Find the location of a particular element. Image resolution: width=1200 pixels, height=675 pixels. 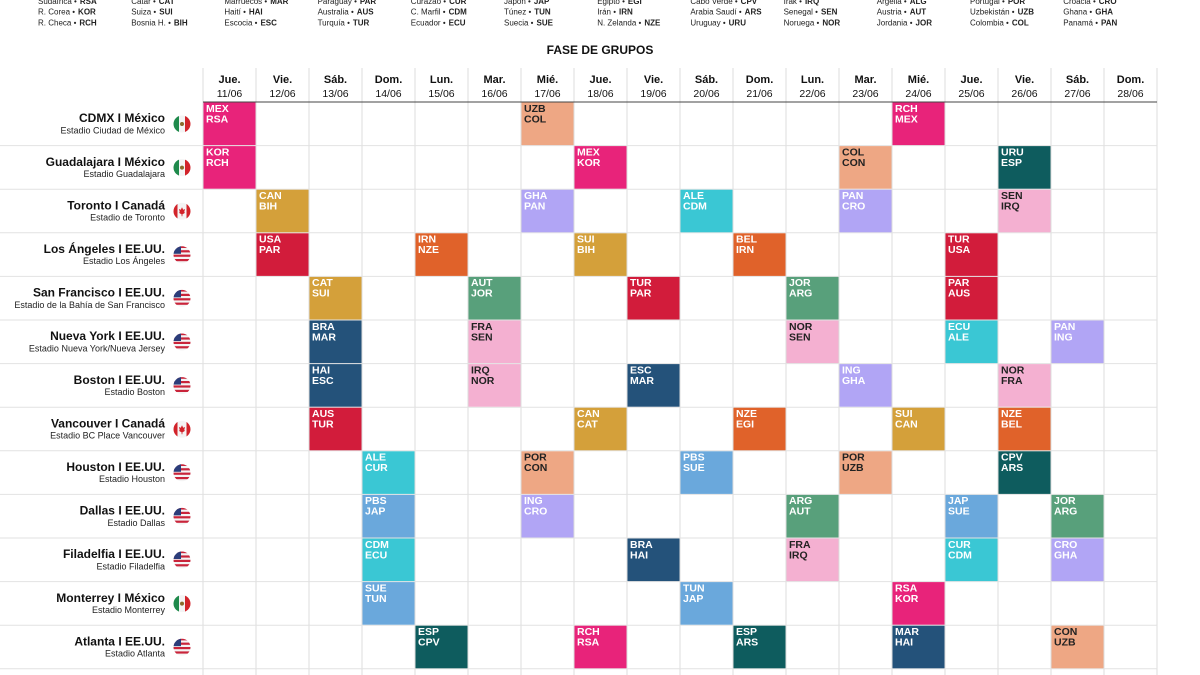

match-team: AUT is located at coordinates (482, 283).